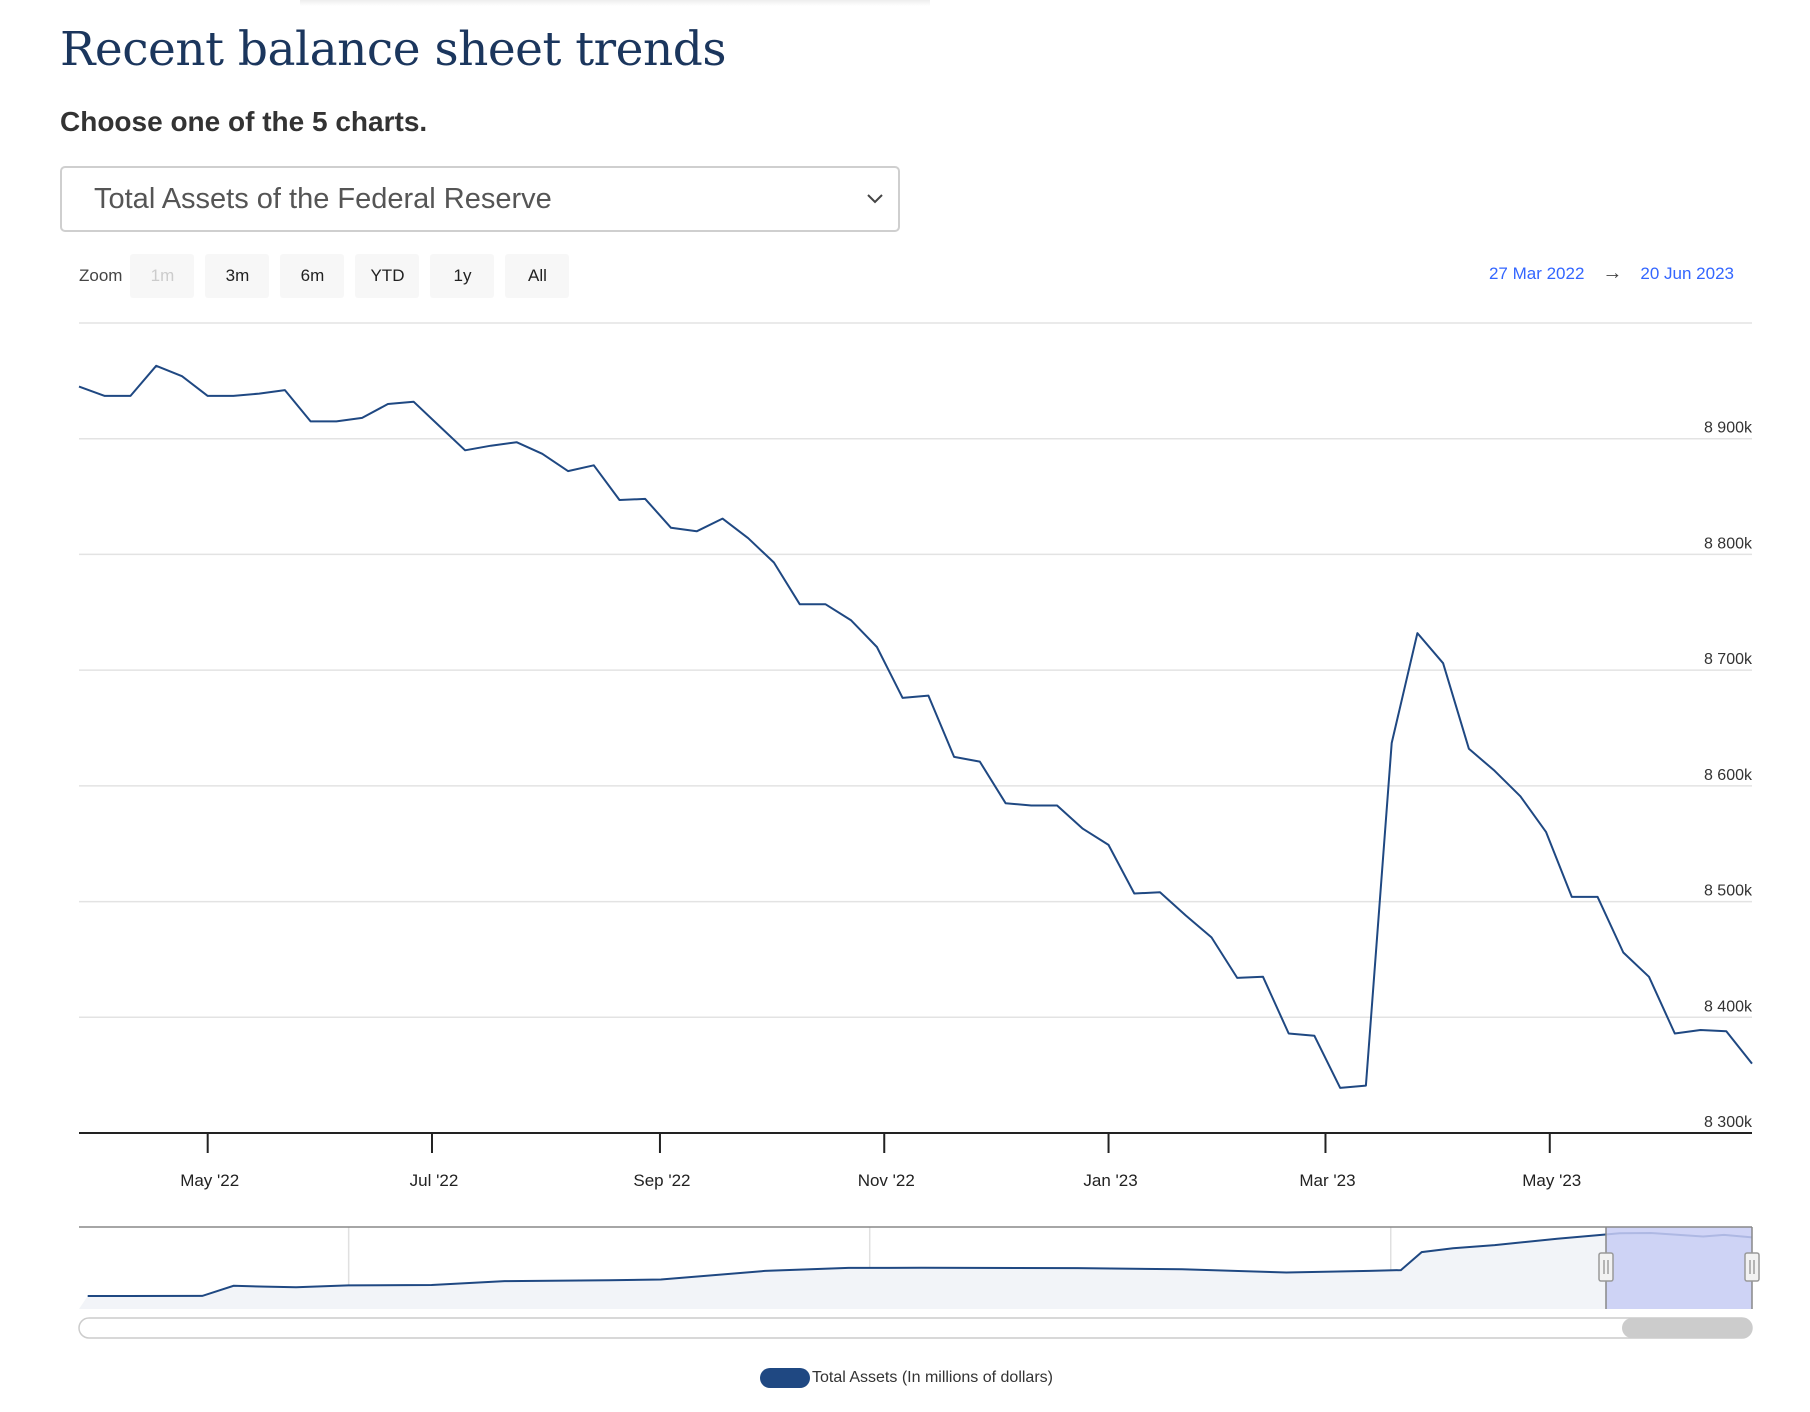  I want to click on x-tick-label: Jul '22, so click(434, 1180).